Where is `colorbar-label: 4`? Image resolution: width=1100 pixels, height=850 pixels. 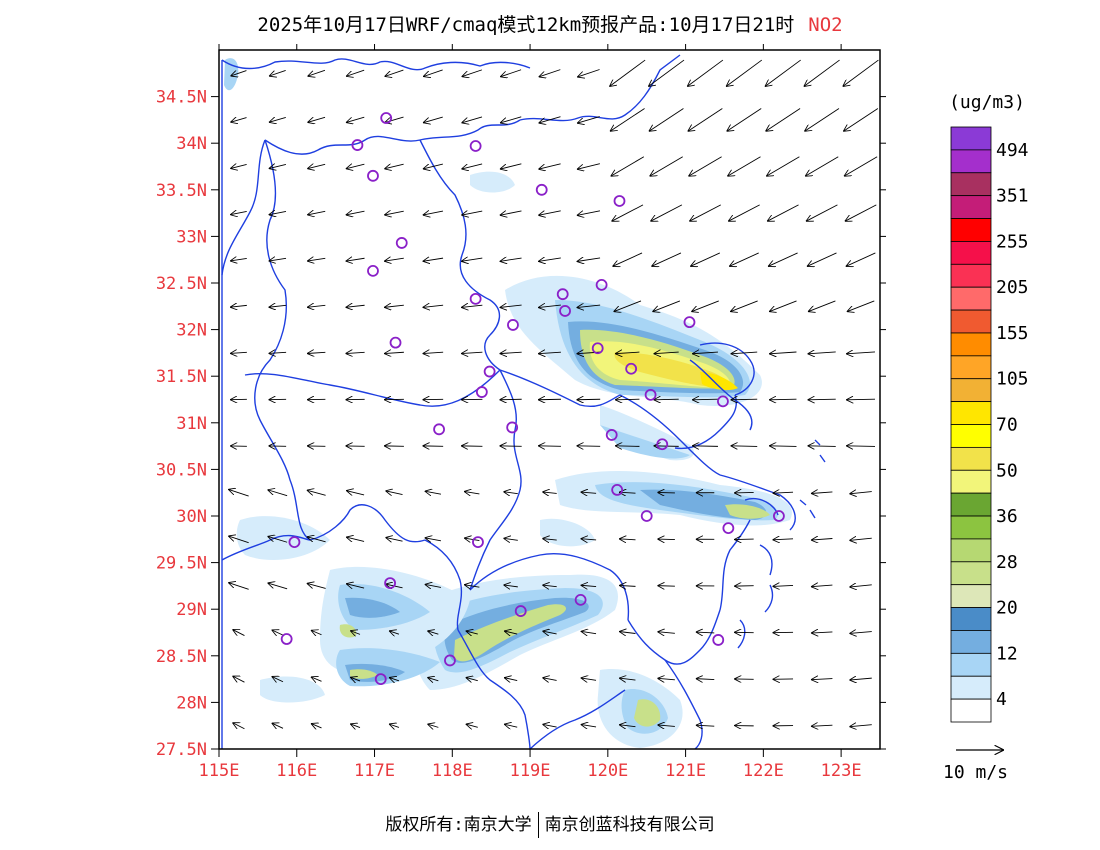 colorbar-label: 4 is located at coordinates (1001, 699).